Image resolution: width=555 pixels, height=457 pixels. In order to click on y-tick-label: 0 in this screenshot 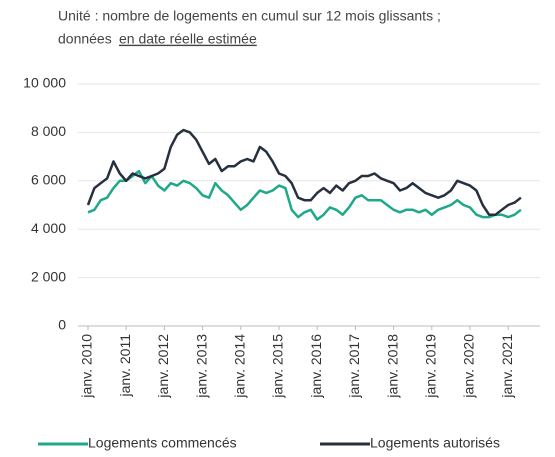, I will do `click(62, 325)`.